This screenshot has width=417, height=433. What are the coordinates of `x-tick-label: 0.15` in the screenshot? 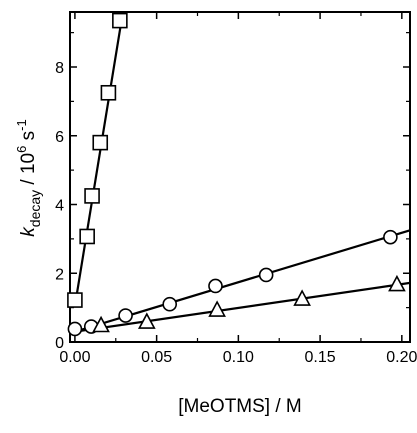 It's located at (320, 357).